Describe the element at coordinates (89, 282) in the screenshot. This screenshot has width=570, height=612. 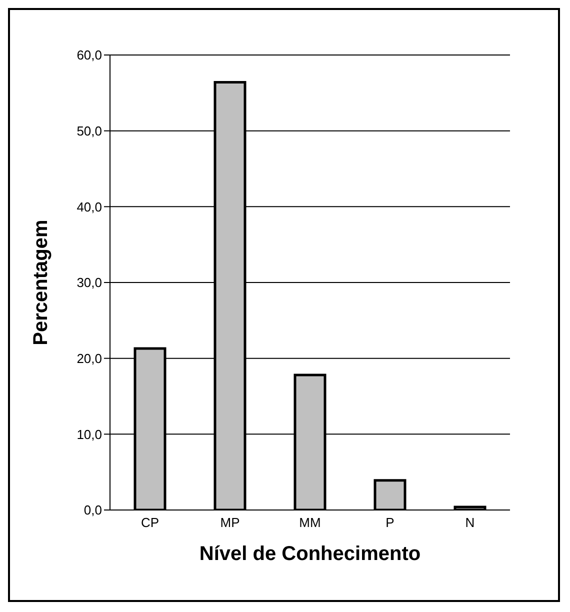
I see `y-tick-label: 30,0` at that location.